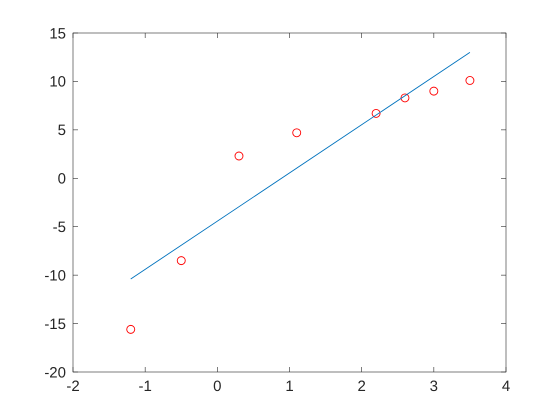 The image size is (560, 420). Describe the element at coordinates (62, 131) in the screenshot. I see `y-tick-label: 5` at that location.